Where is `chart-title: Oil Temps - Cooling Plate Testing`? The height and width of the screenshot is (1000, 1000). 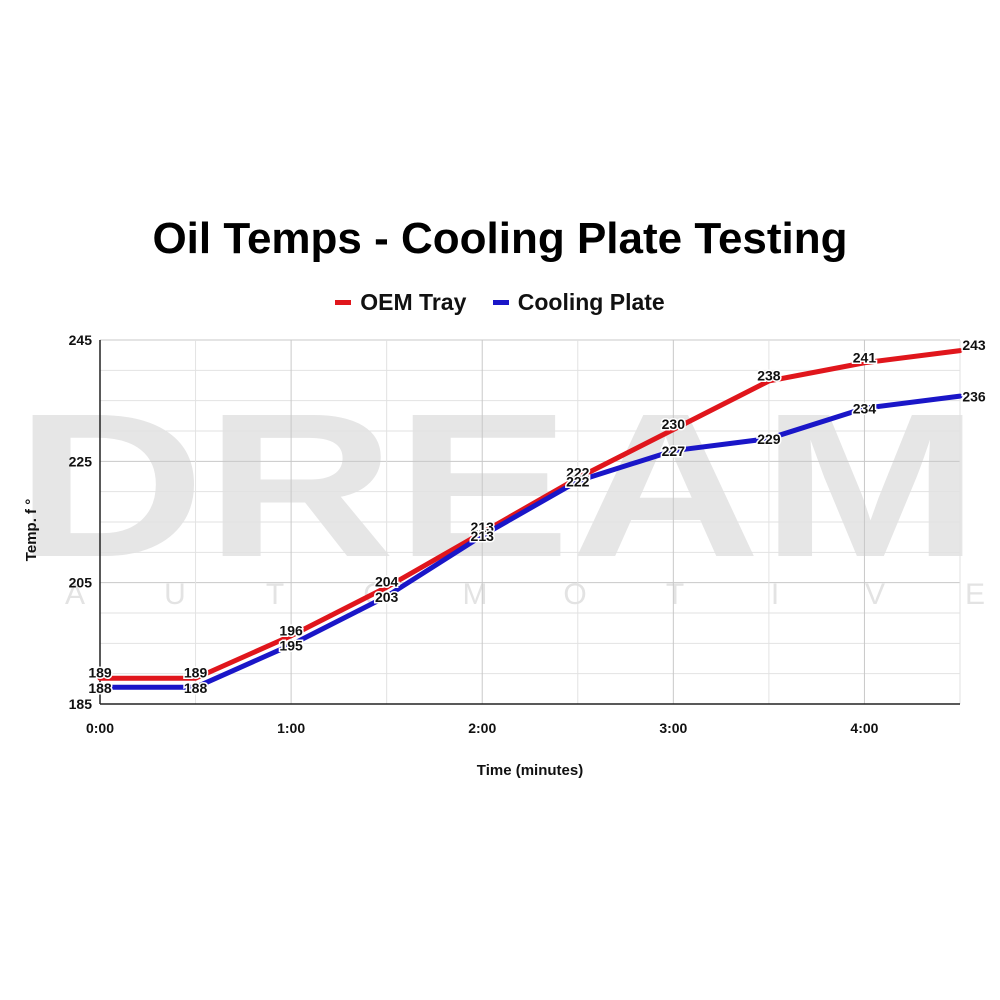 chart-title: Oil Temps - Cooling Plate Testing is located at coordinates (500, 238).